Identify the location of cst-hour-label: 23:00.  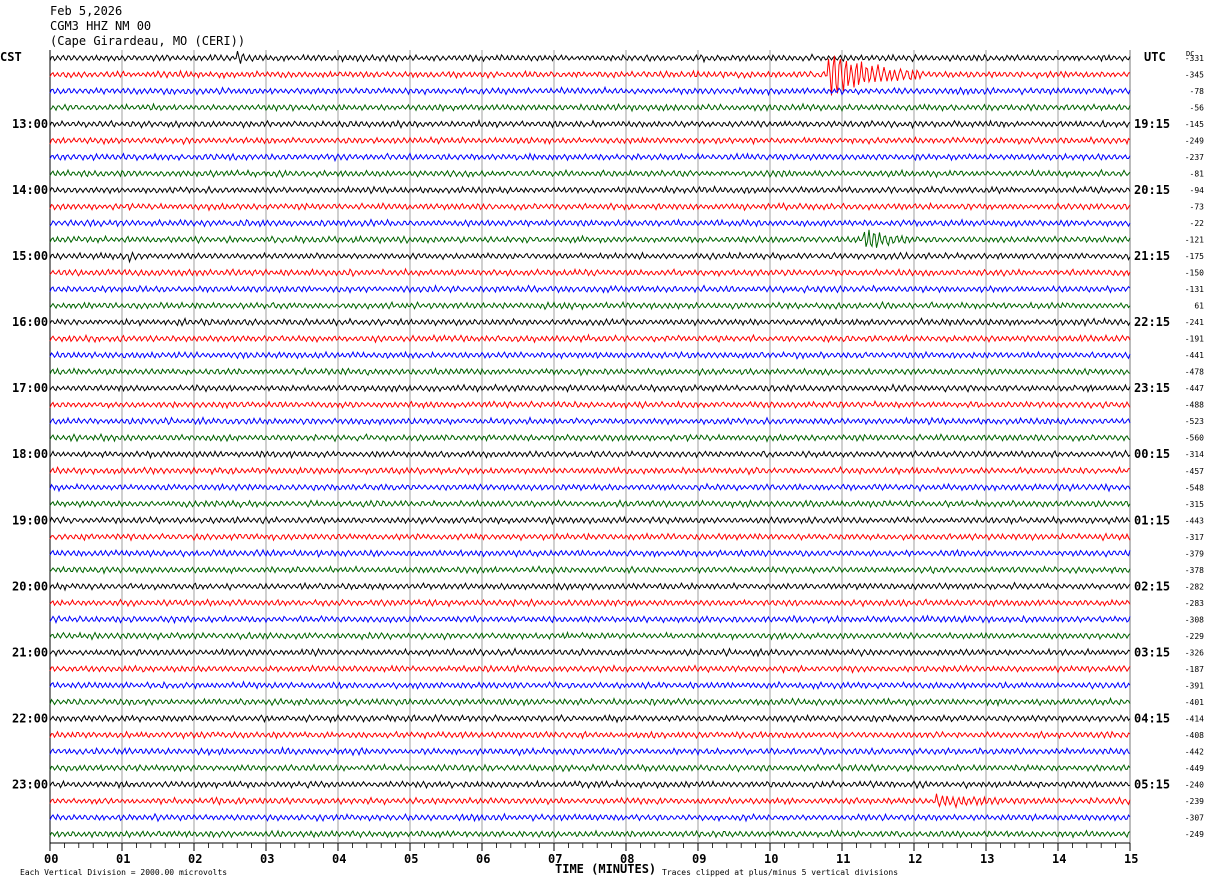
(30, 784).